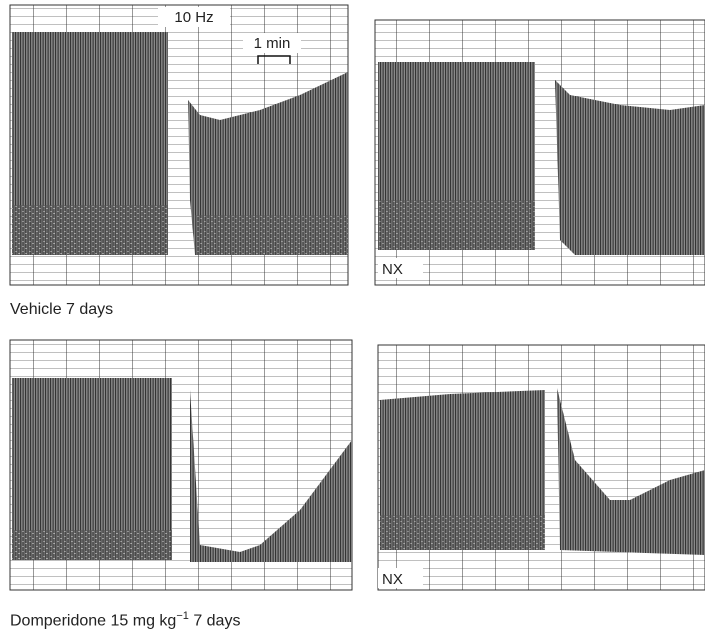 This screenshot has width=705, height=630. I want to click on time-label: 1 min, so click(272, 43).